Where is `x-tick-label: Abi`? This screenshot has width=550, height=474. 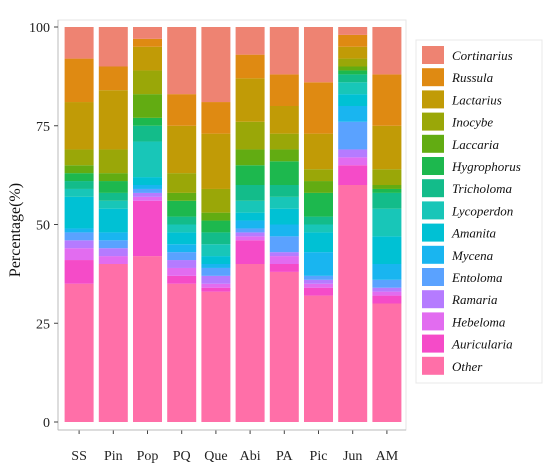
x-tick-label: Abi is located at coordinates (250, 456).